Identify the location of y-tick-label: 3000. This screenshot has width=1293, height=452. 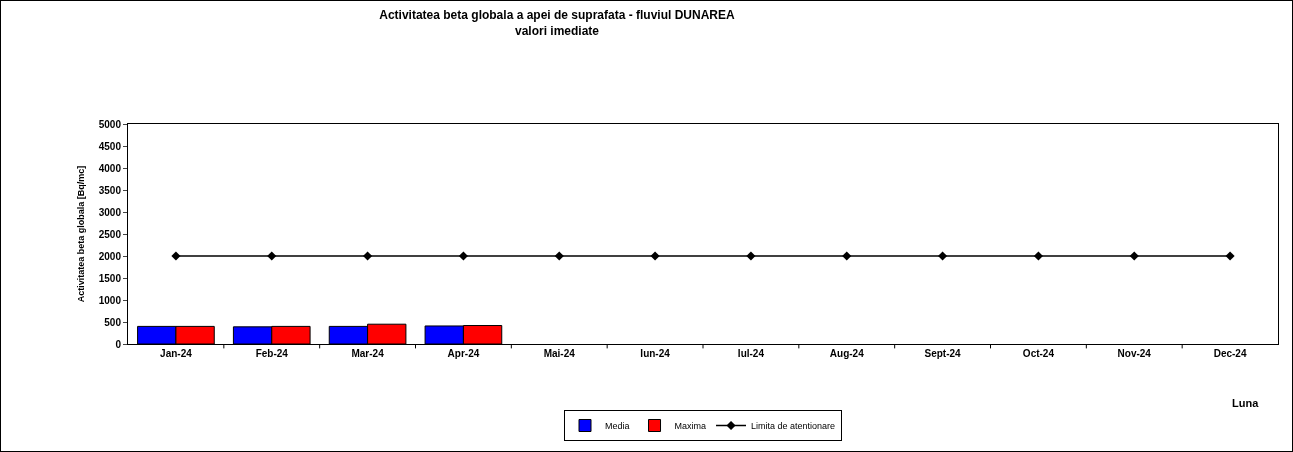
(110, 212).